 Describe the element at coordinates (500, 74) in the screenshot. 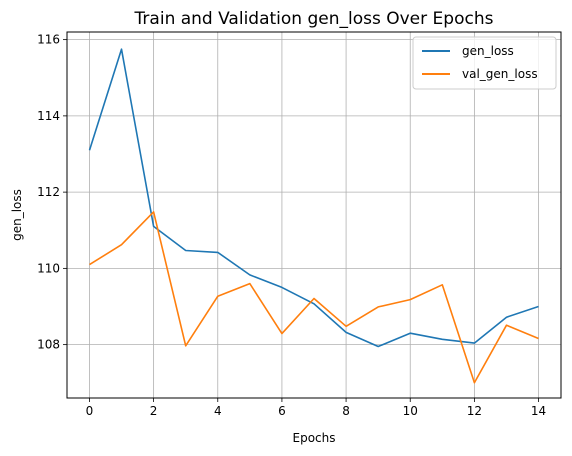

I see `legend-label-val-gen-loss: val_gen_loss` at that location.